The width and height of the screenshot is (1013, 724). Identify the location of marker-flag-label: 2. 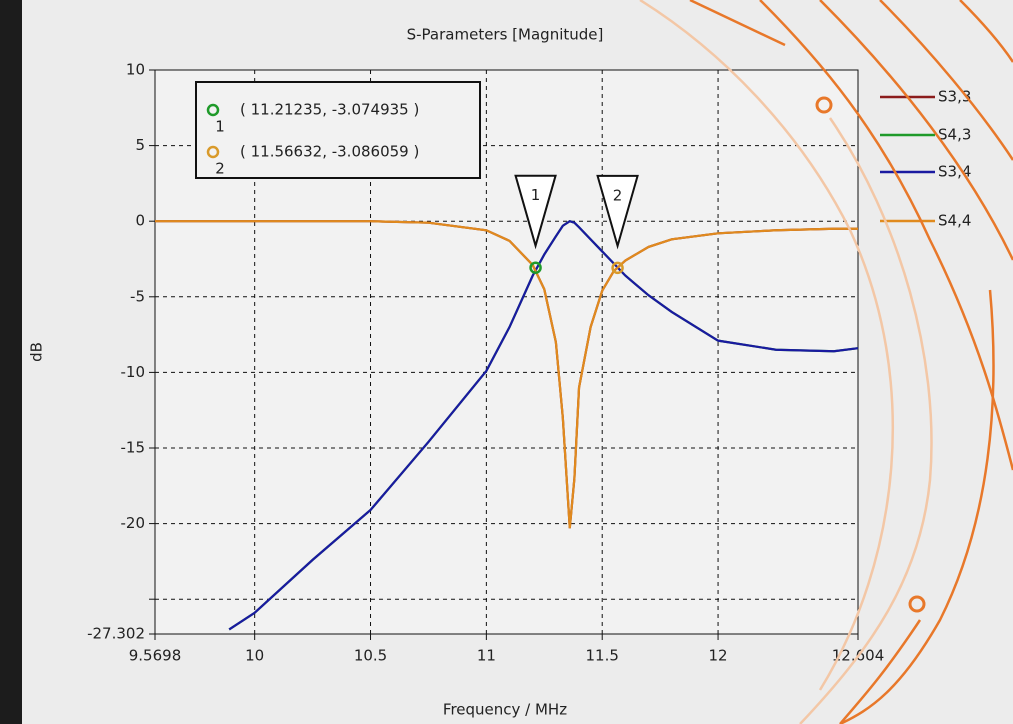
(618, 195).